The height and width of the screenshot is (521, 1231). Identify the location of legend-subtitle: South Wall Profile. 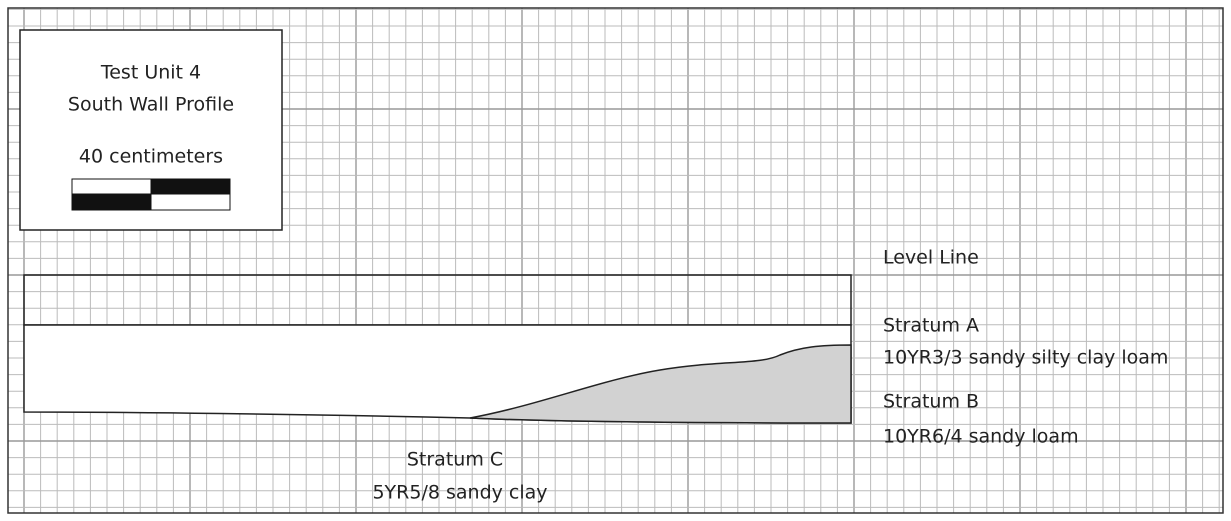
(151, 105).